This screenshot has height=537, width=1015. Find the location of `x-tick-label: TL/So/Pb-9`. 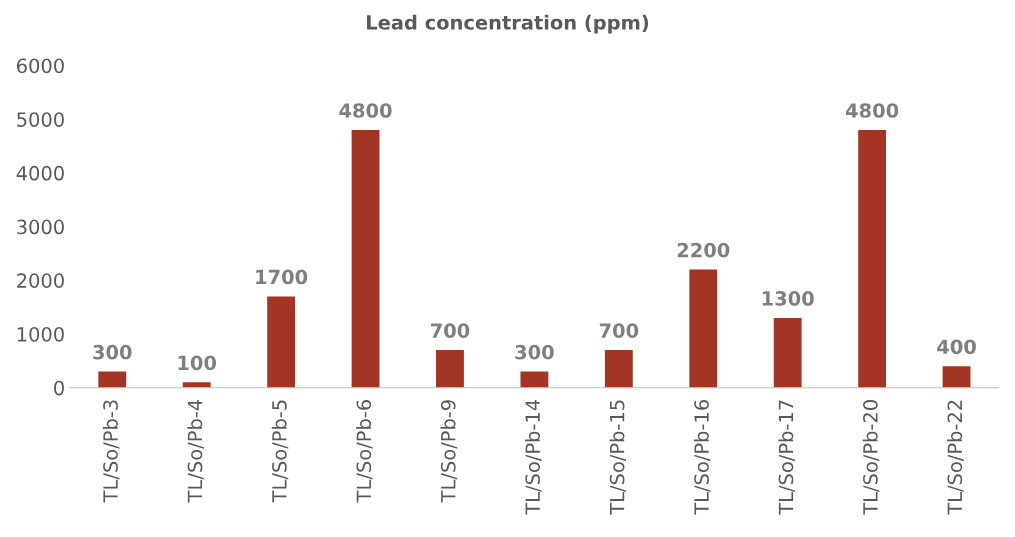

x-tick-label: TL/So/Pb-9 is located at coordinates (449, 451).